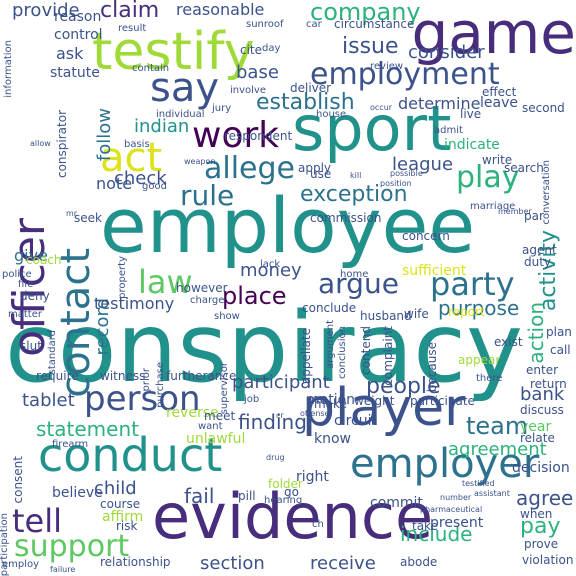 The width and height of the screenshot is (576, 576). What do you see at coordinates (131, 158) in the screenshot?
I see `word: act` at bounding box center [131, 158].